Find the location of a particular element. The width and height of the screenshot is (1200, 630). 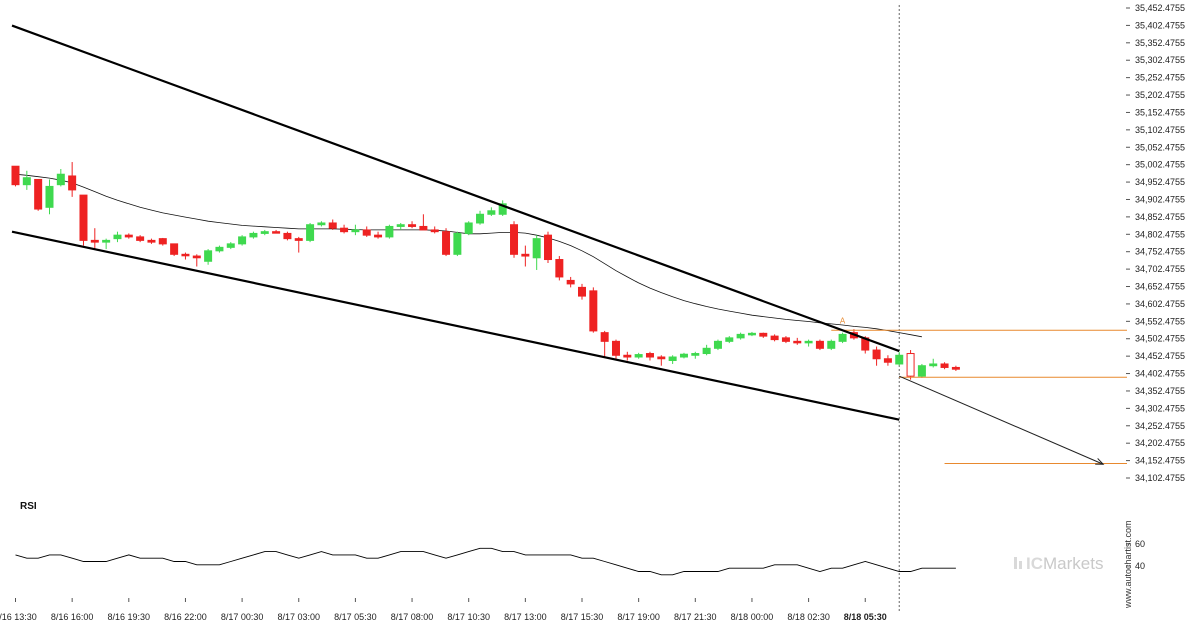

brand-name: ICMarkets is located at coordinates (1064, 563).